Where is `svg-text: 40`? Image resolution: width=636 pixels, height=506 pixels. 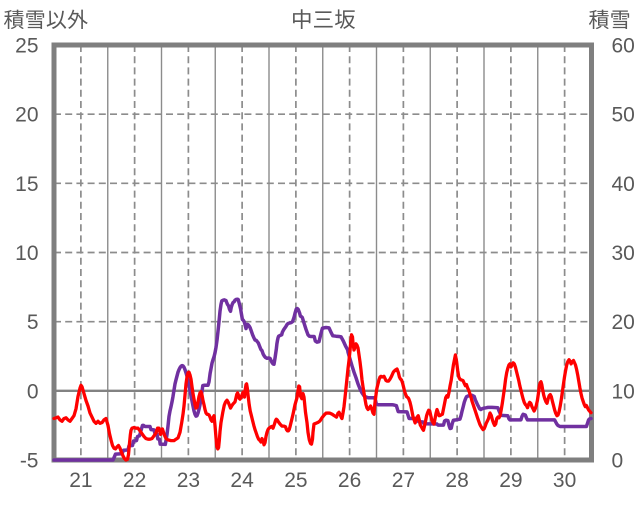 svg-text: 40 is located at coordinates (623, 184).